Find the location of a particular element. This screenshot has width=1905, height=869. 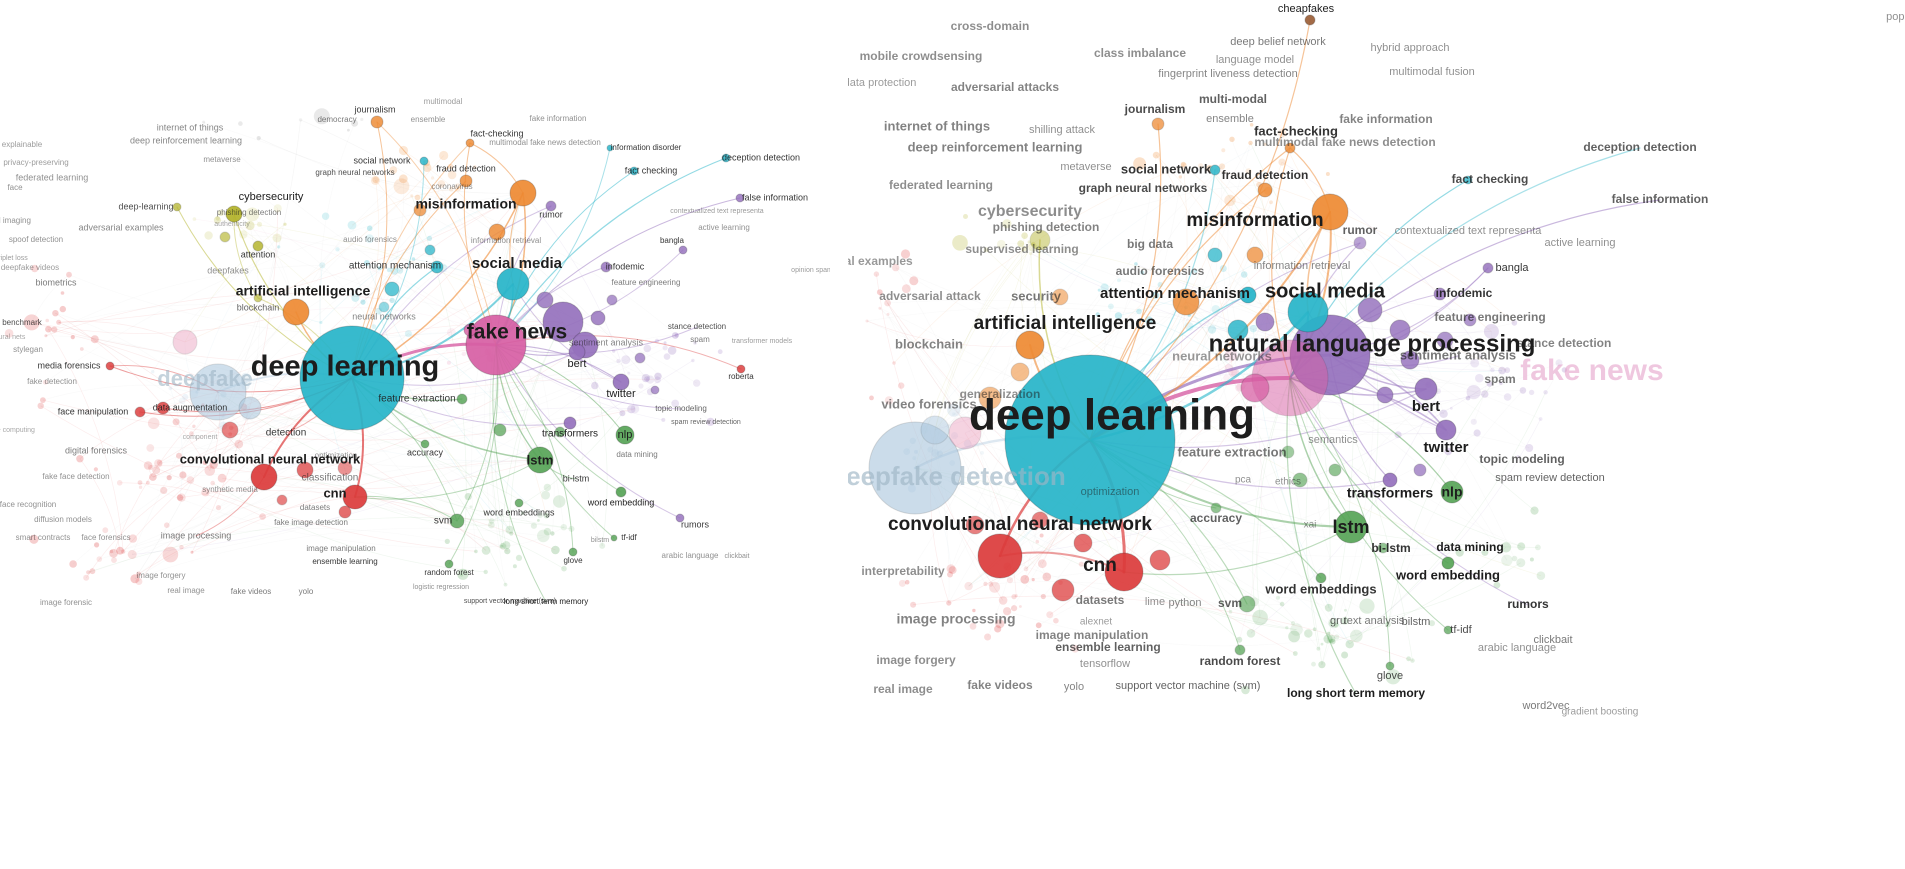

node-face-manipulation is located at coordinates (140, 412).